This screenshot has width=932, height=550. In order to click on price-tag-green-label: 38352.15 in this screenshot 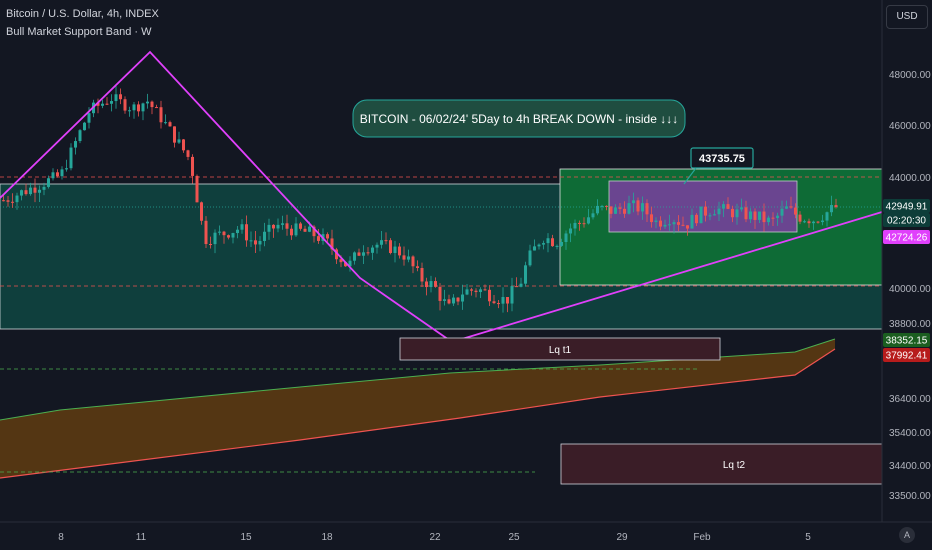, I will do `click(907, 341)`.